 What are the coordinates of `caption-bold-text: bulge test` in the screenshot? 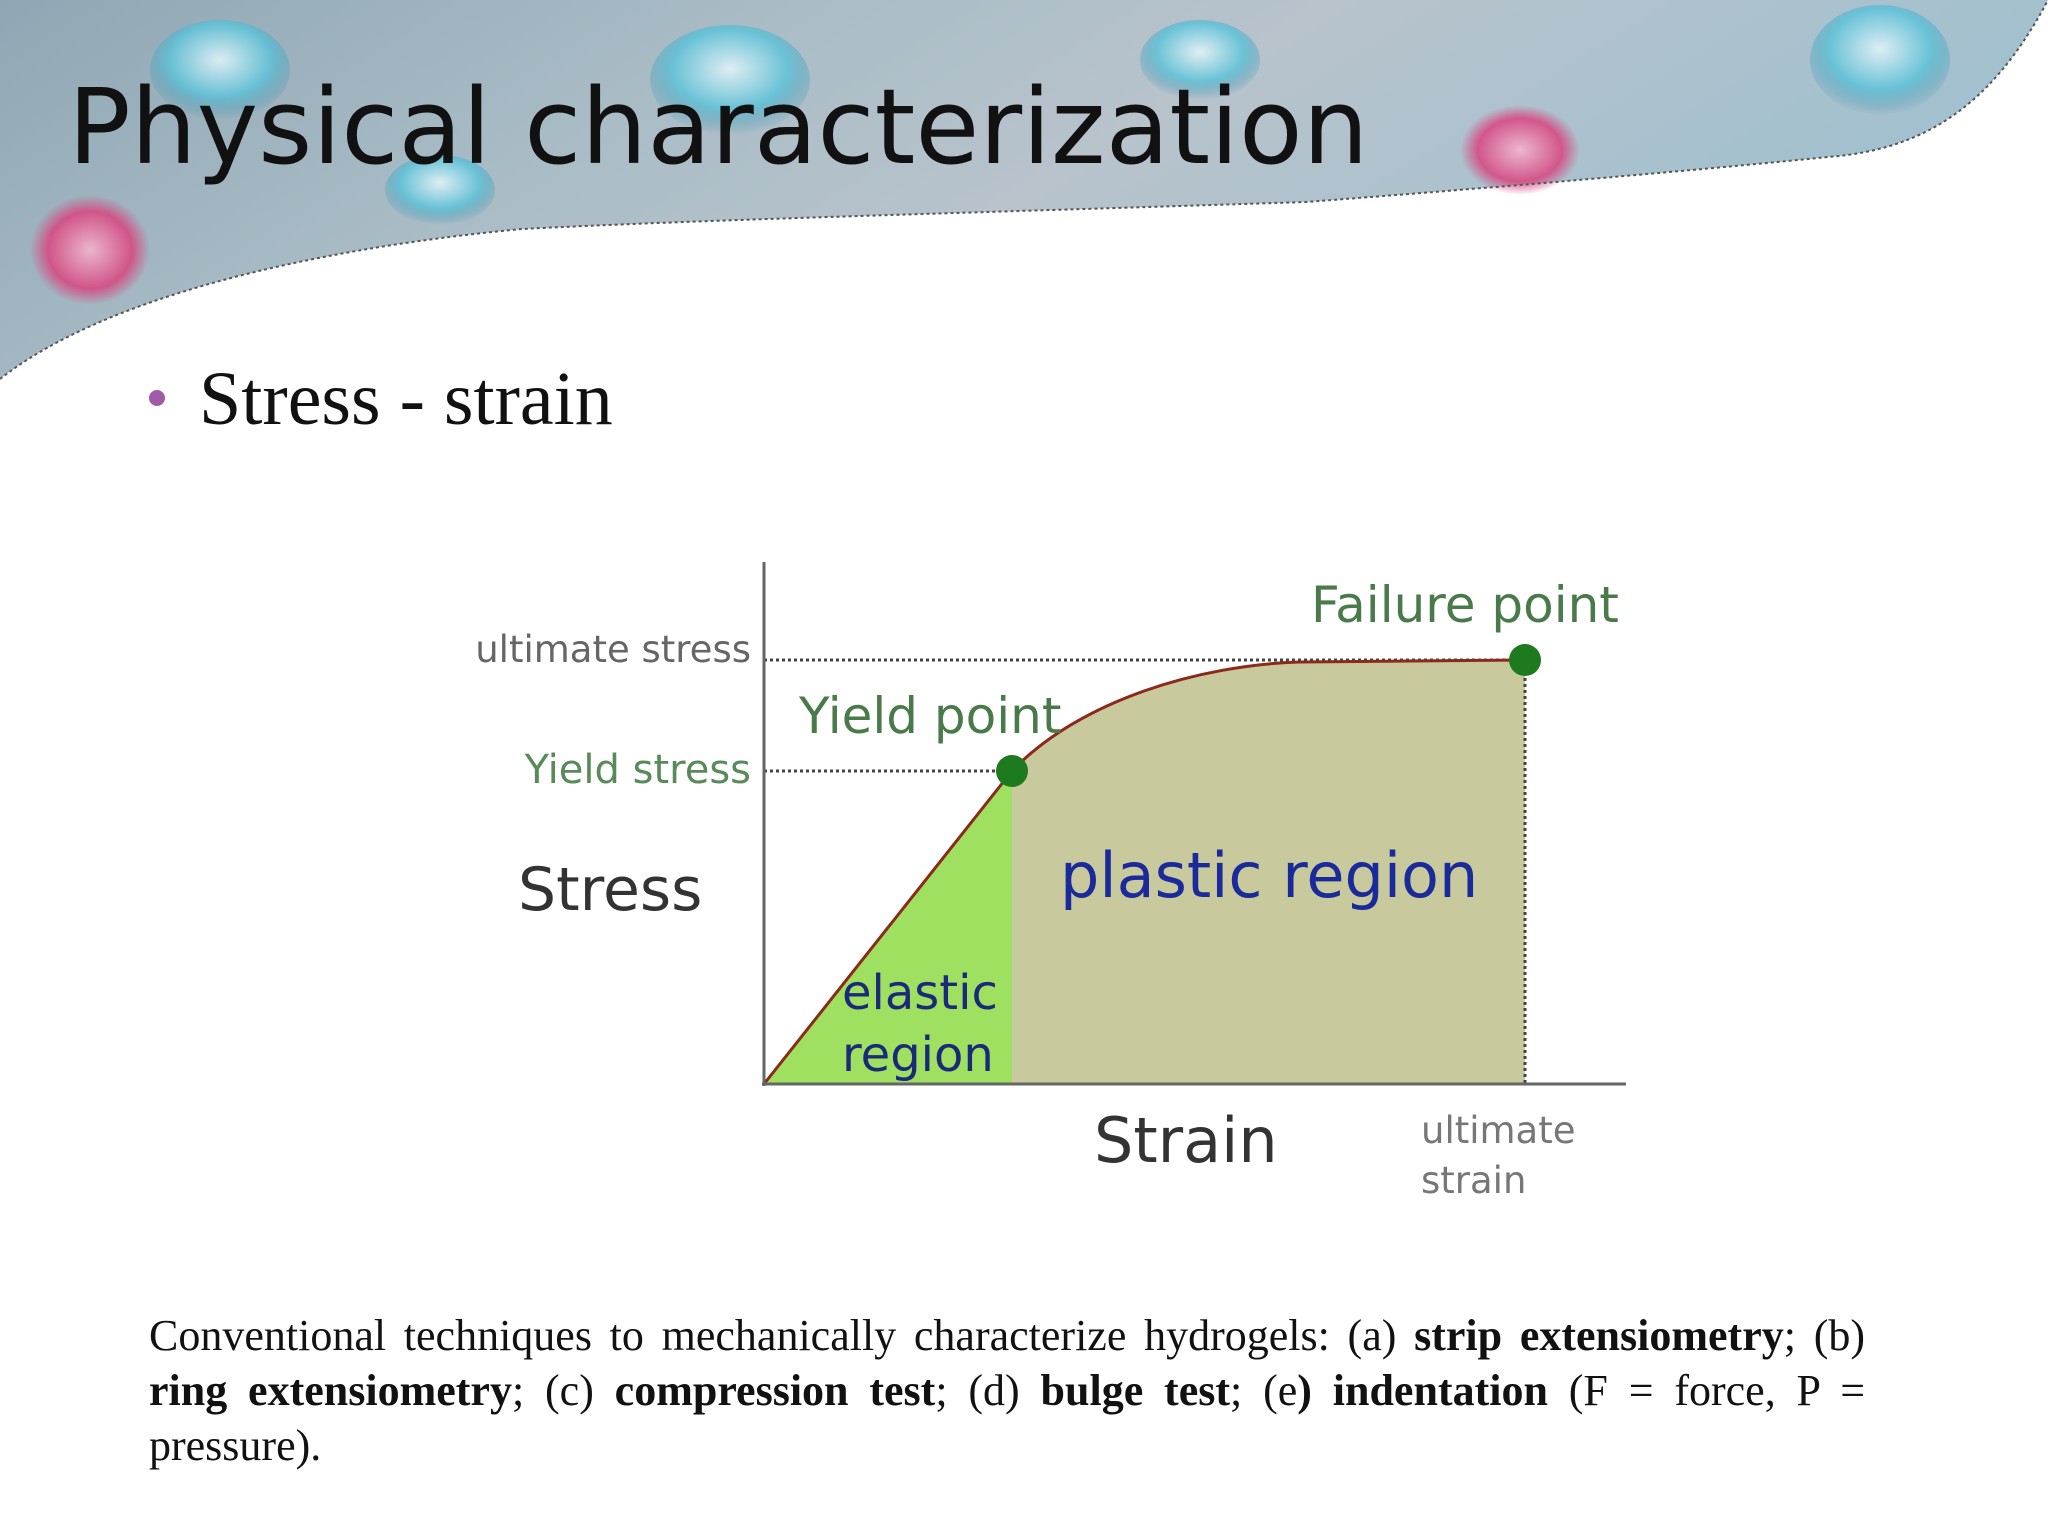 It's located at (1135, 1390).